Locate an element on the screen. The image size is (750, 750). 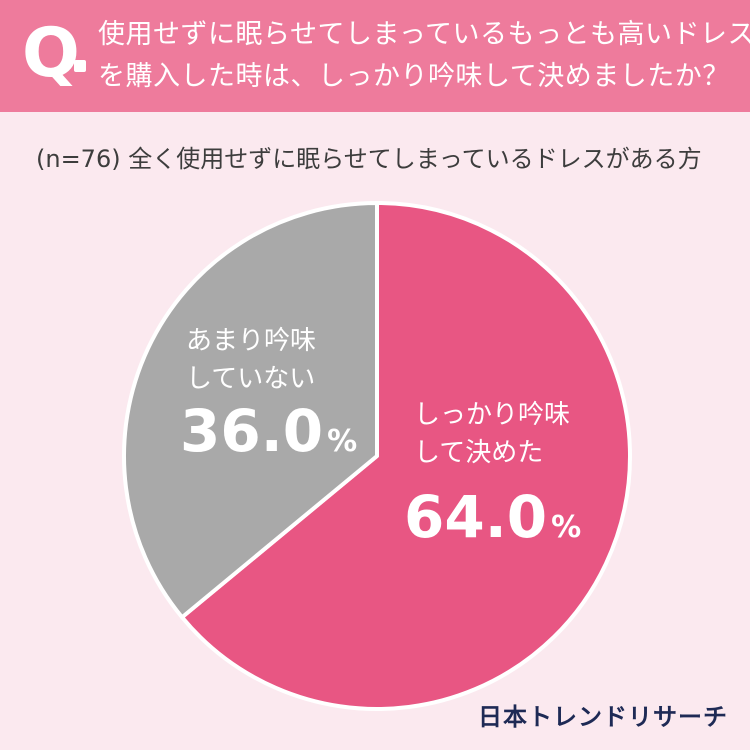
question-line-1: 使用せずに眠らせてしまっているもっとも高いドレス is located at coordinates (424, 34).